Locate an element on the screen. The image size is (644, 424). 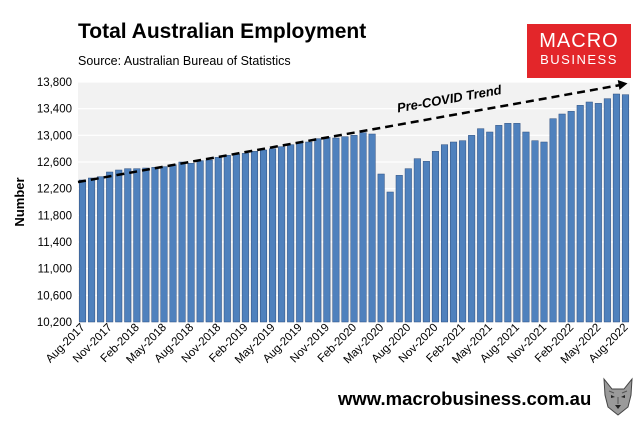
y-tick-label: 11,800 is located at coordinates (55, 216).